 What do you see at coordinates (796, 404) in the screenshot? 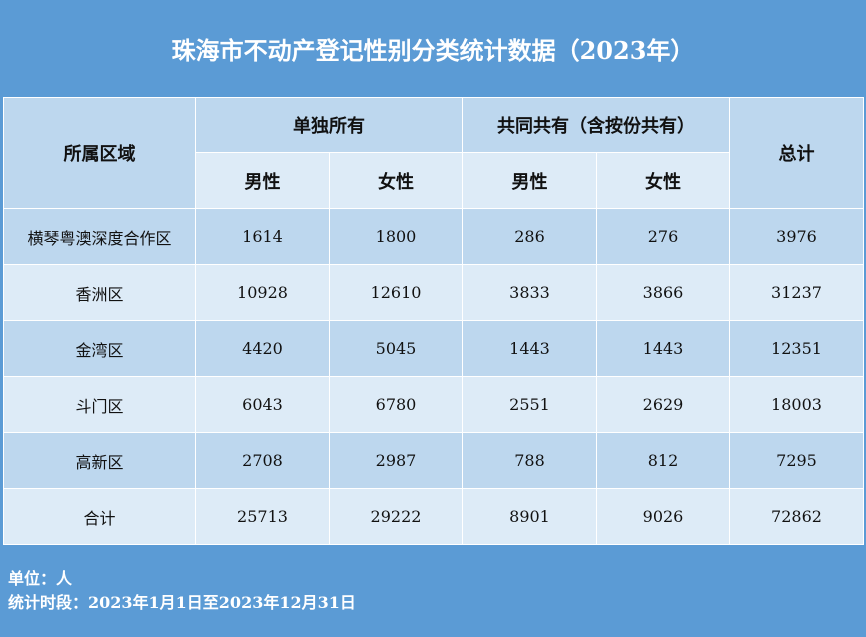
I see `cell-total: 18003` at bounding box center [796, 404].